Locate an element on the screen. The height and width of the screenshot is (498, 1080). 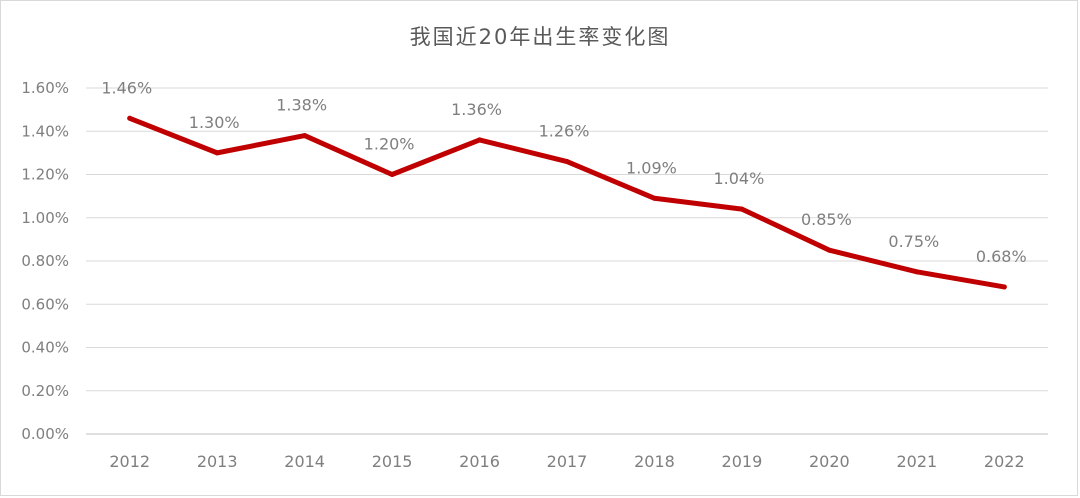
data-label: 1.36% is located at coordinates (476, 109).